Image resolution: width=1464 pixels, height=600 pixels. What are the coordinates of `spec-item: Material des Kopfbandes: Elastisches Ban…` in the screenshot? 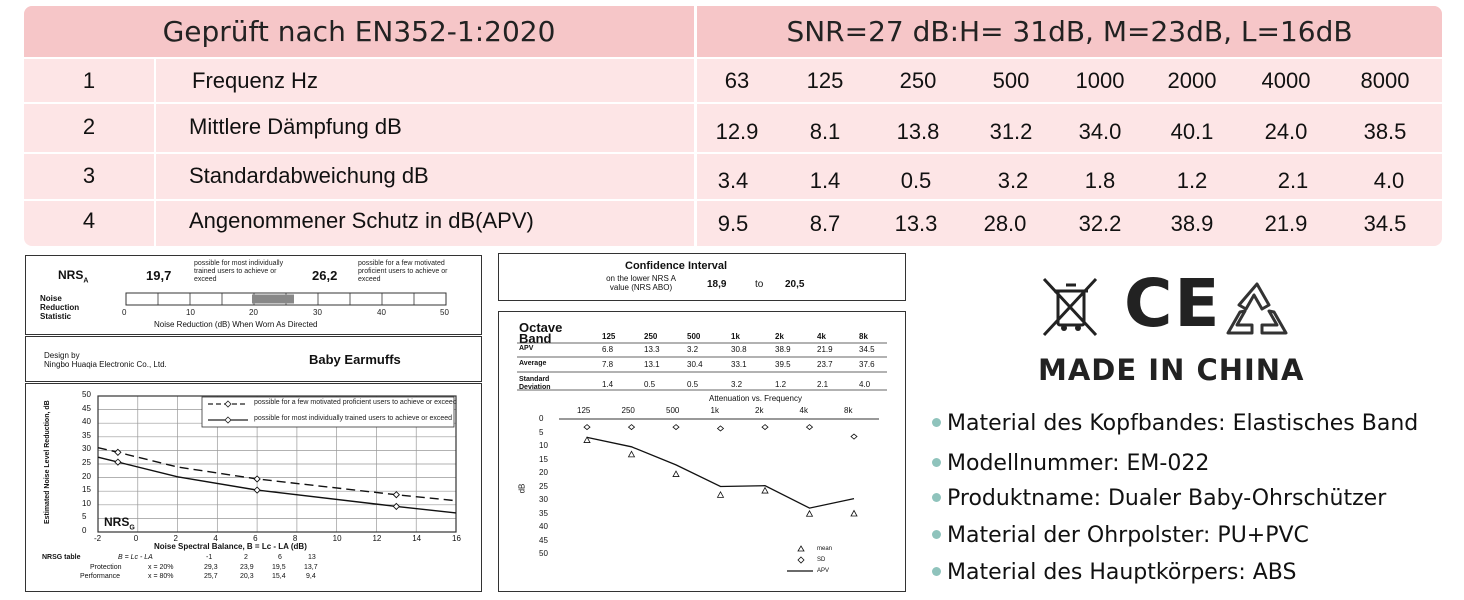 It's located at (1175, 423).